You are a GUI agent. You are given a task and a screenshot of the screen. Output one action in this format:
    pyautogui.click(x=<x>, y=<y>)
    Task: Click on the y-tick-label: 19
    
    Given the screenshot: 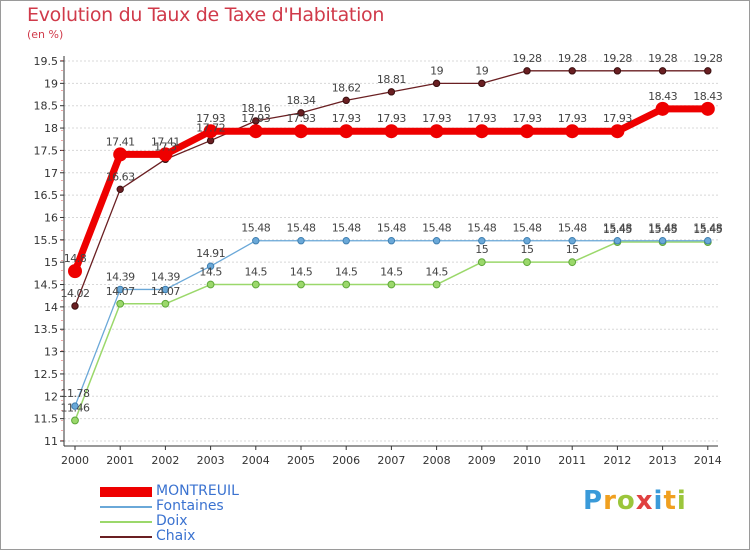 What is the action you would take?
    pyautogui.click(x=51, y=83)
    